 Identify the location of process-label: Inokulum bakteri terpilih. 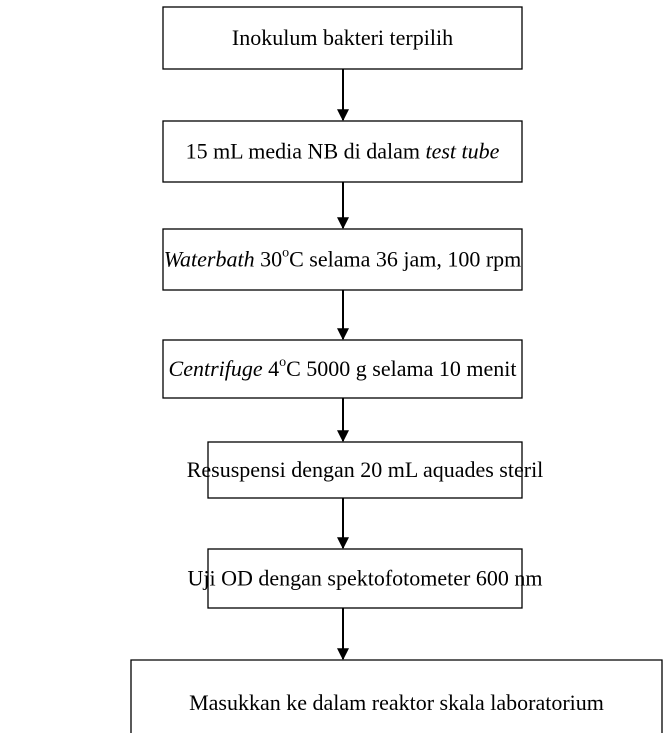
(342, 37).